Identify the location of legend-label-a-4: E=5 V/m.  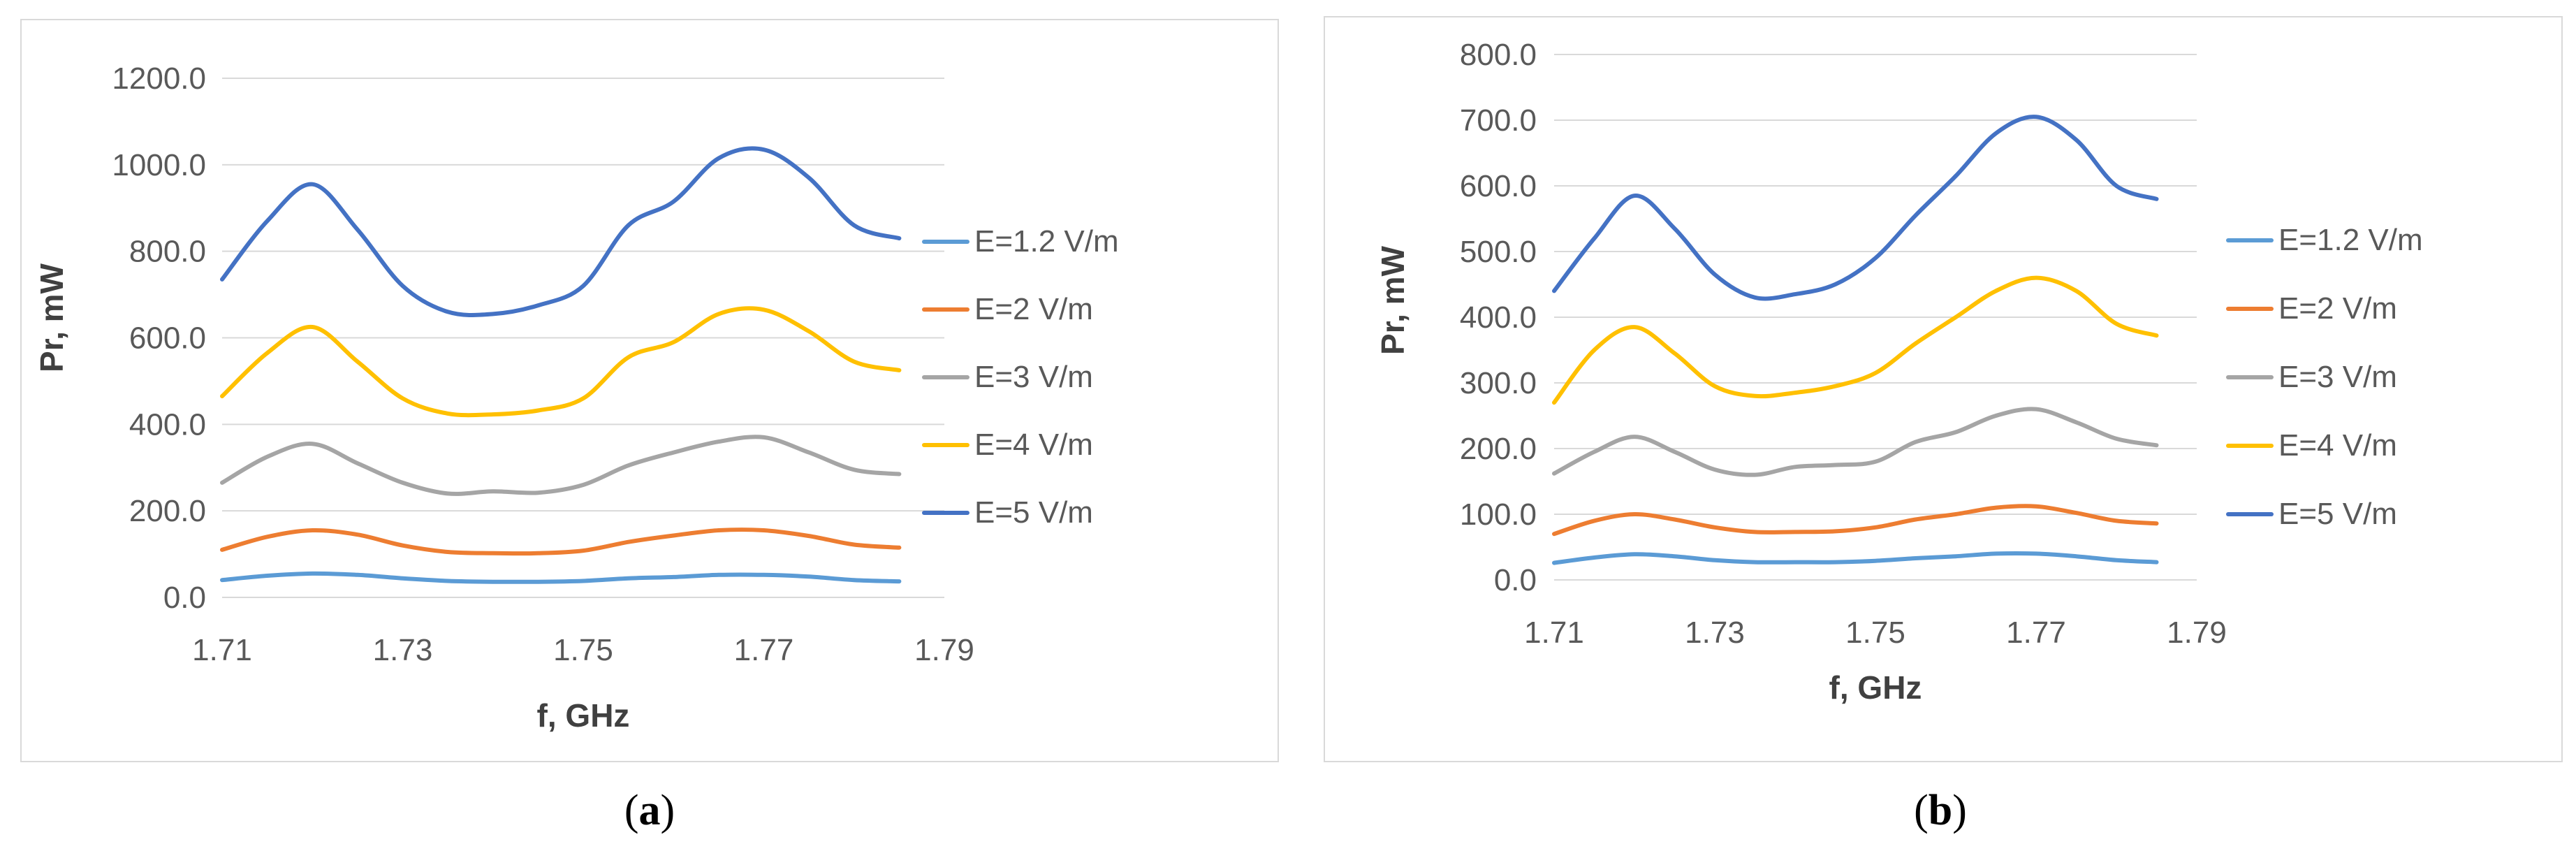
(1033, 512).